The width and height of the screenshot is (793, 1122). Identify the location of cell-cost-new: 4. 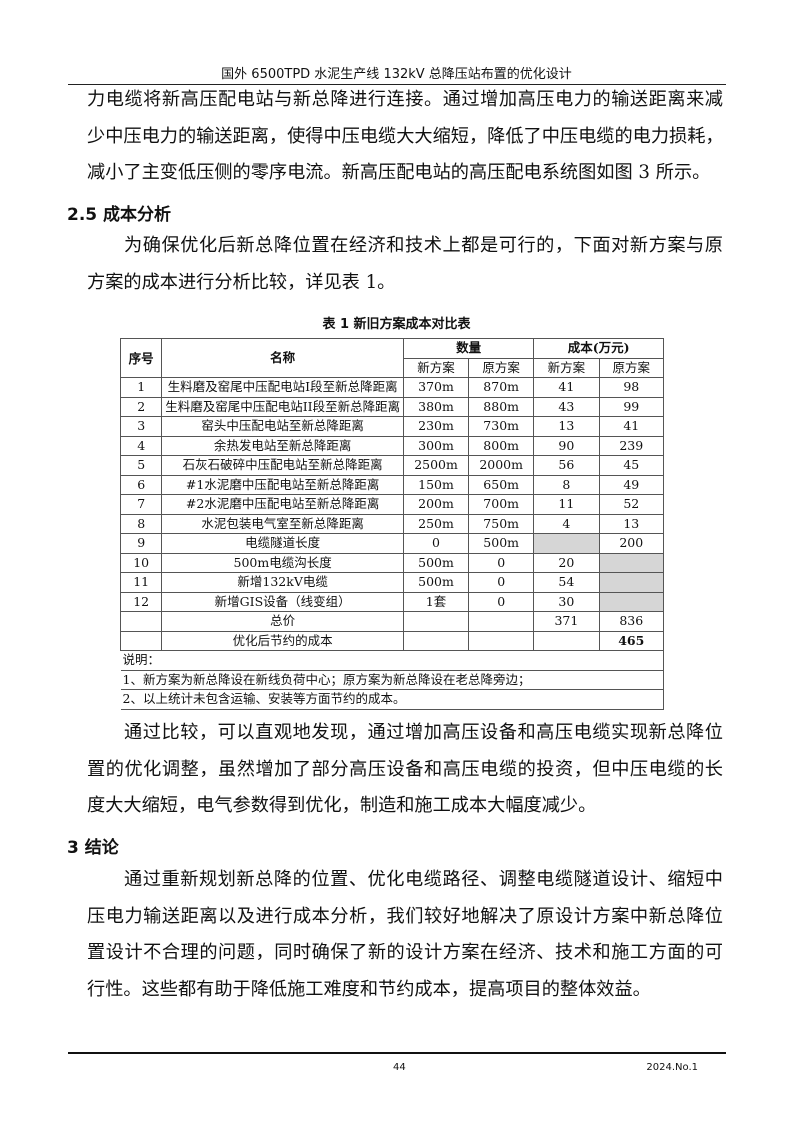
(566, 523).